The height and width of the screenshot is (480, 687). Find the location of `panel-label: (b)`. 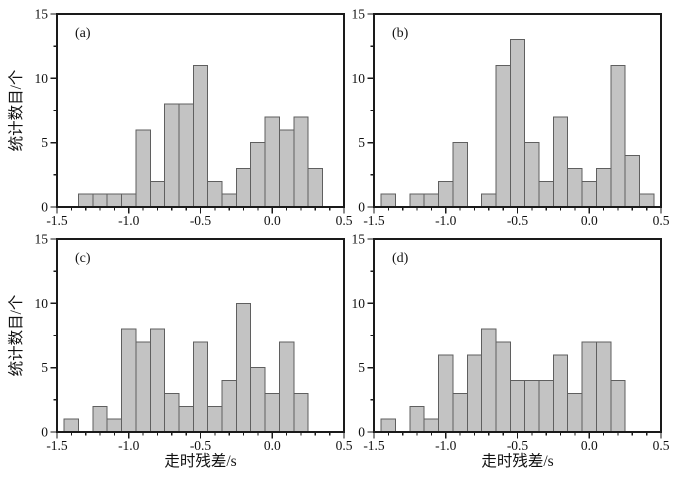

panel-label: (b) is located at coordinates (400, 33).